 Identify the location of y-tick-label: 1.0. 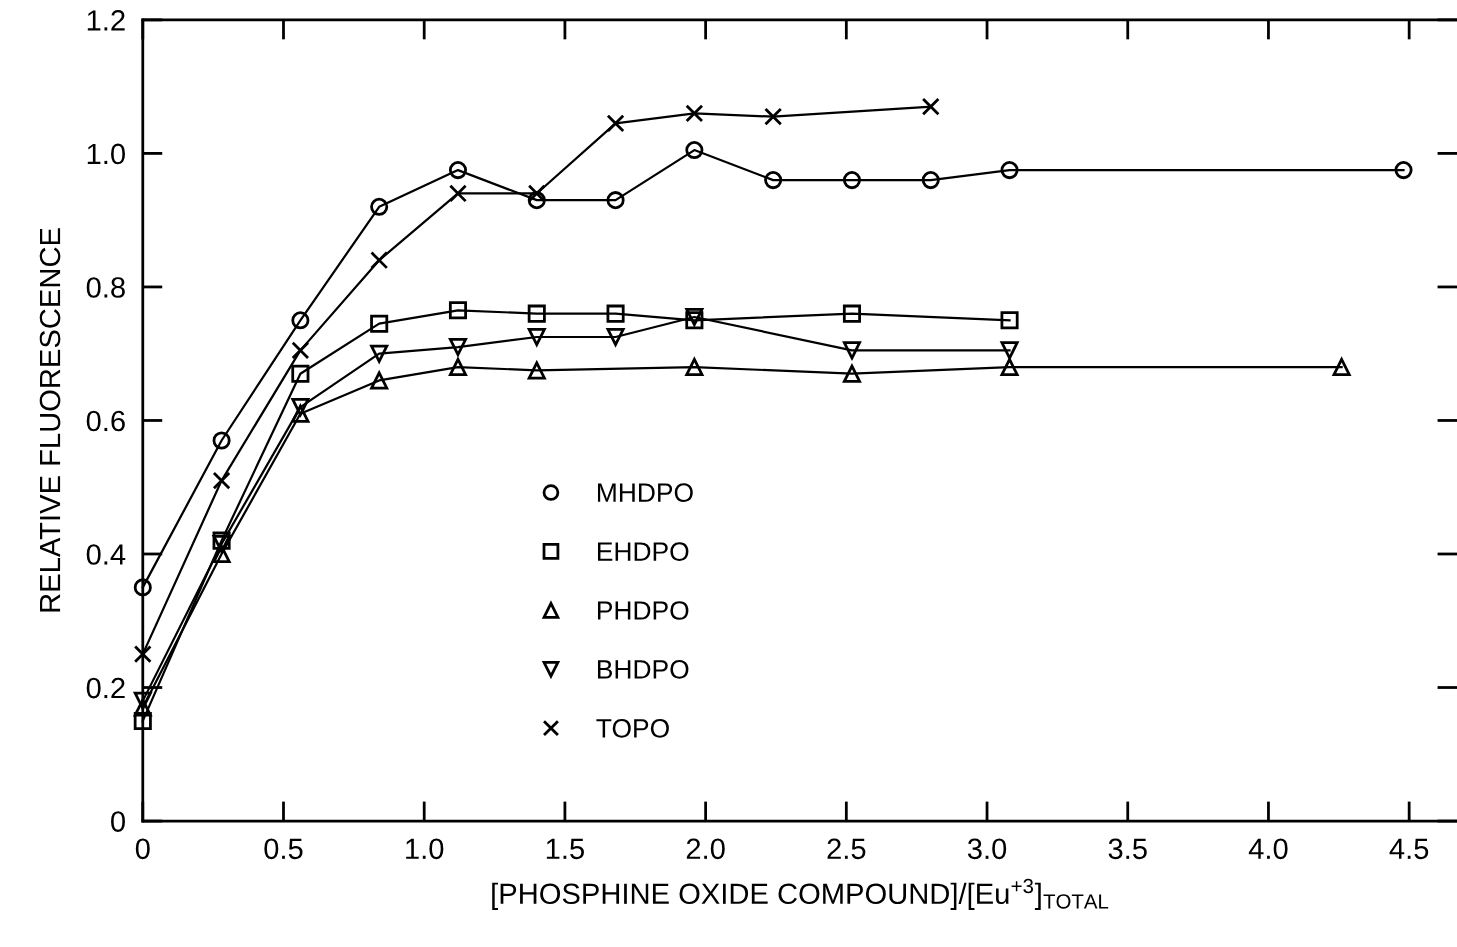
(106, 154).